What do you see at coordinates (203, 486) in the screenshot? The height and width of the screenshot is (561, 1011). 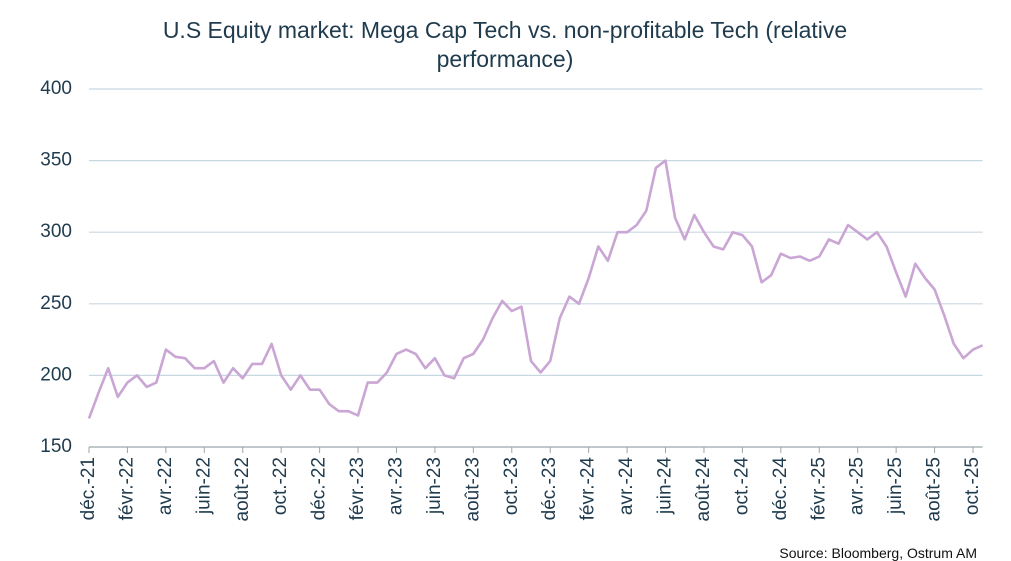 I see `x-tick-label: juin-22` at bounding box center [203, 486].